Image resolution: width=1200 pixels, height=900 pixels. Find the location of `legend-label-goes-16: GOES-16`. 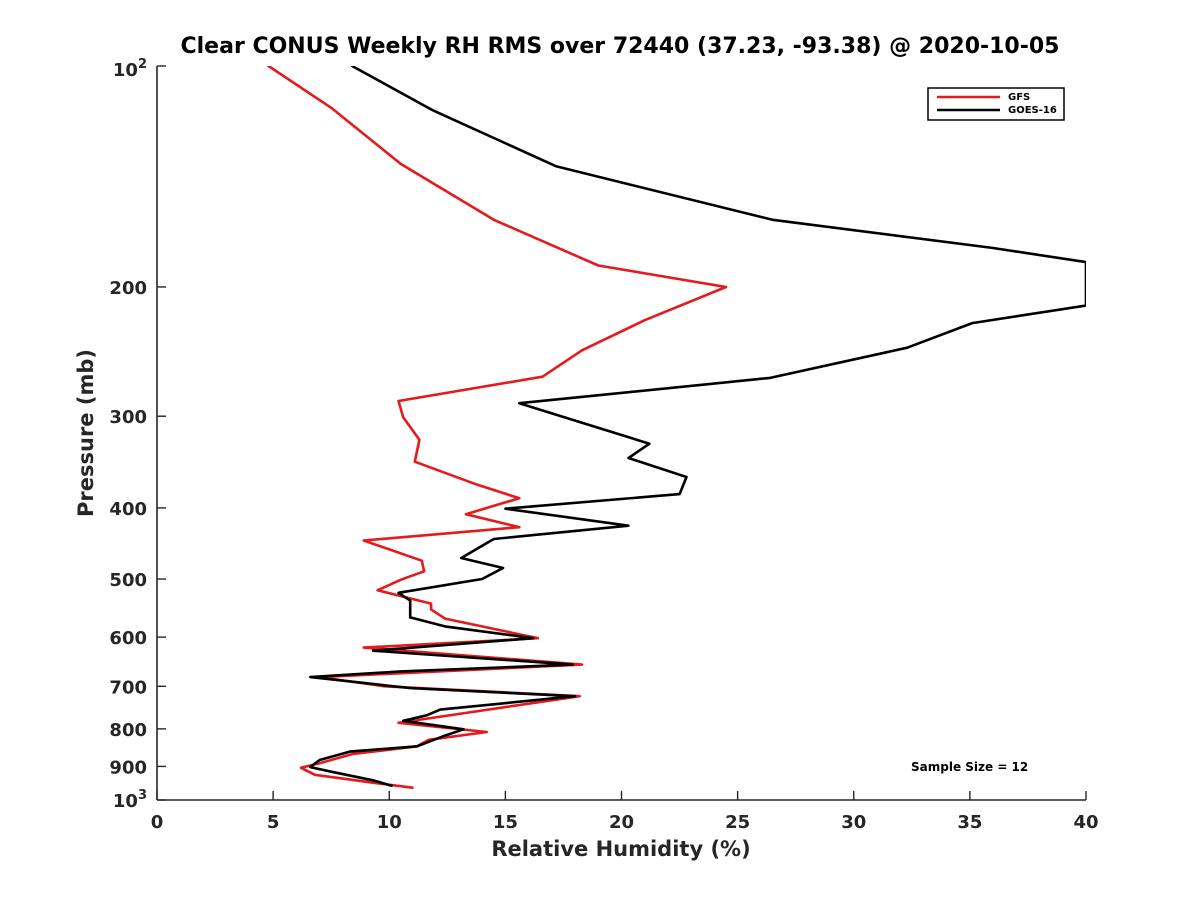

legend-label-goes-16: GOES-16 is located at coordinates (1032, 110).